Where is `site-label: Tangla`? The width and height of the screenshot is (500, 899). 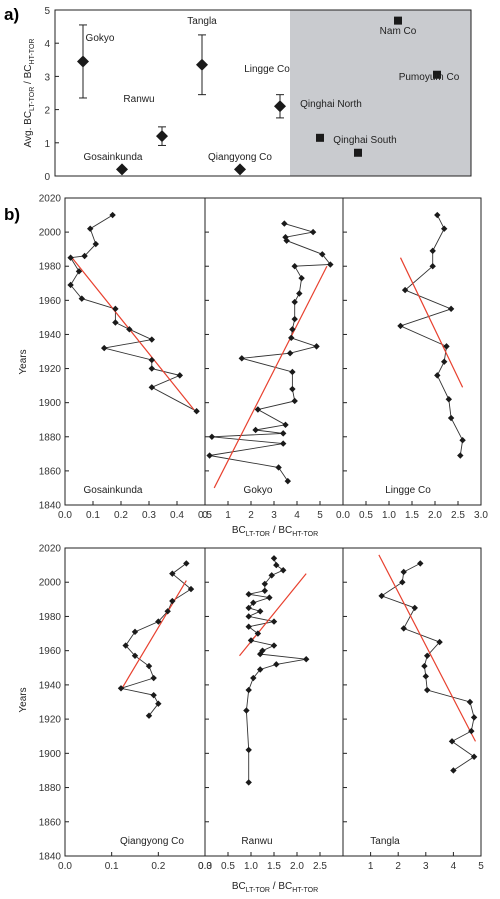 site-label: Tangla is located at coordinates (385, 841).